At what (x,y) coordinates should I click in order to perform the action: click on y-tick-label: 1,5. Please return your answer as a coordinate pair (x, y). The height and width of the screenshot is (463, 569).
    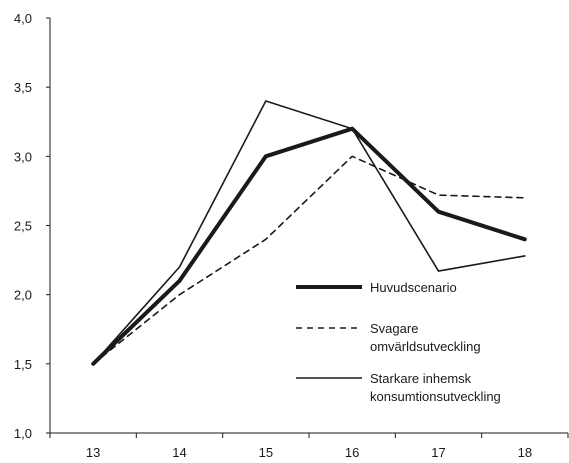
    Looking at the image, I should click on (23, 364).